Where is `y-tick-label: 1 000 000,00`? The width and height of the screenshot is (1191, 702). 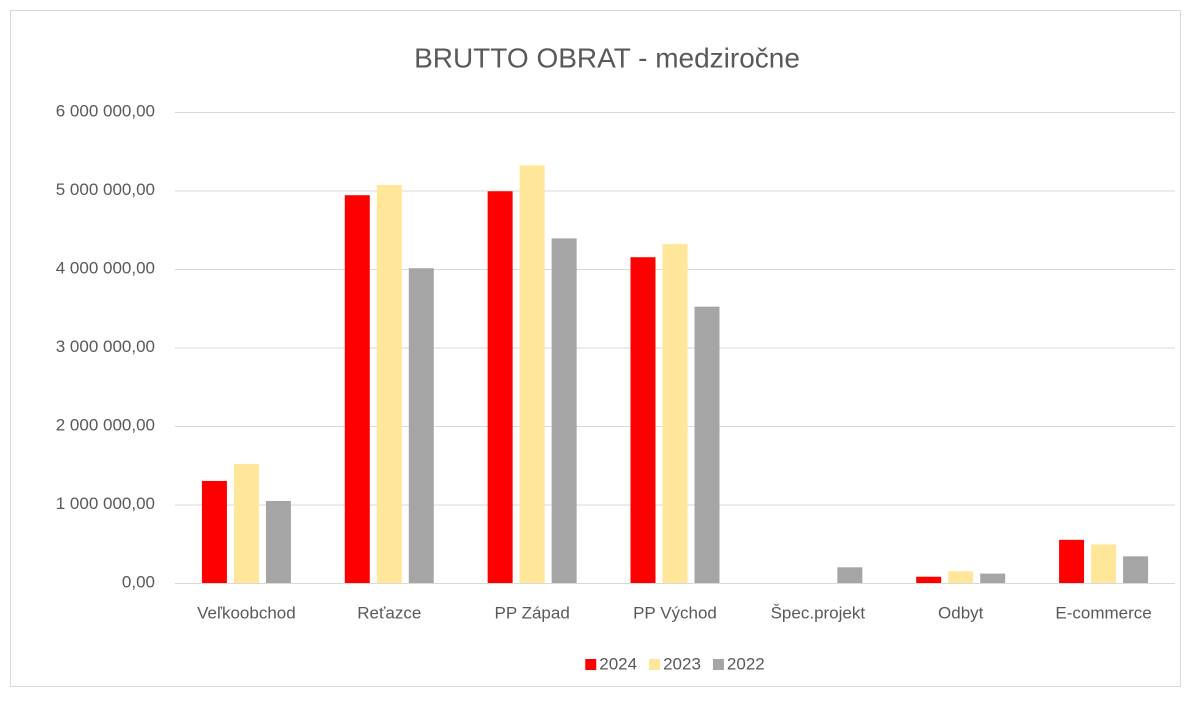
y-tick-label: 1 000 000,00 is located at coordinates (105, 503).